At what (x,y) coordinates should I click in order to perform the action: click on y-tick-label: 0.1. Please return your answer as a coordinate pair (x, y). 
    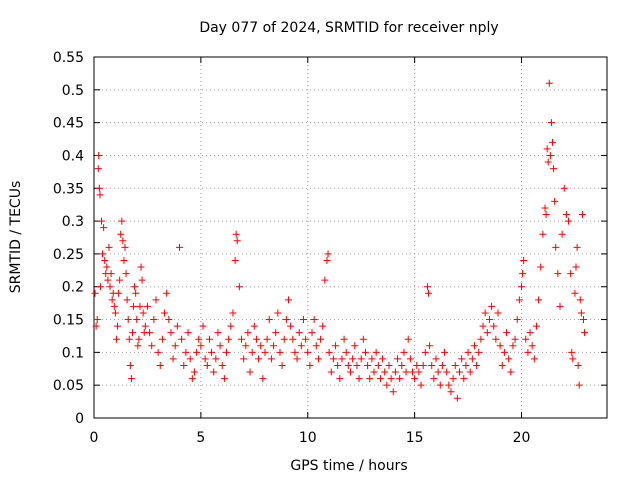
    Looking at the image, I should click on (73, 353).